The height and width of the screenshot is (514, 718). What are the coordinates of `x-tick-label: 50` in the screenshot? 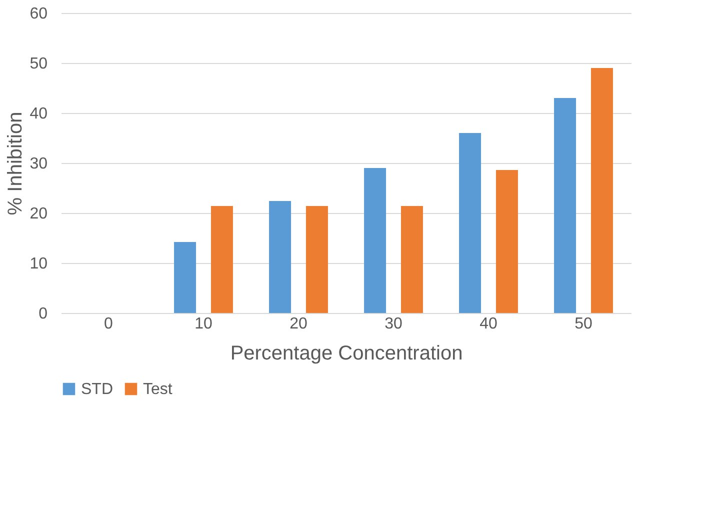 It's located at (583, 324).